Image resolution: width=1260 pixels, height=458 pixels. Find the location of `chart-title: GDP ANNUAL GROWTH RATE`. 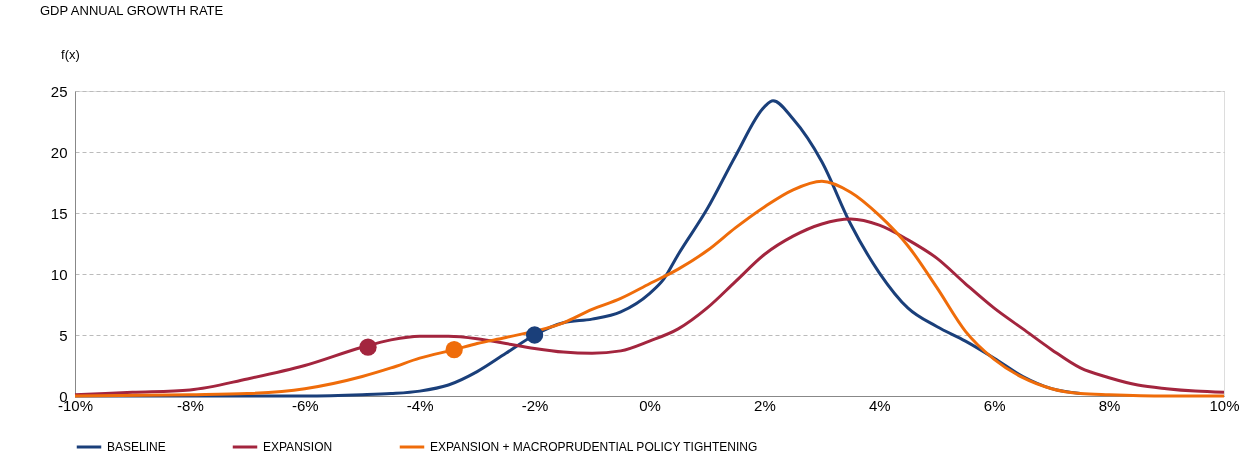

chart-title: GDP ANNUAL GROWTH RATE is located at coordinates (132, 10).